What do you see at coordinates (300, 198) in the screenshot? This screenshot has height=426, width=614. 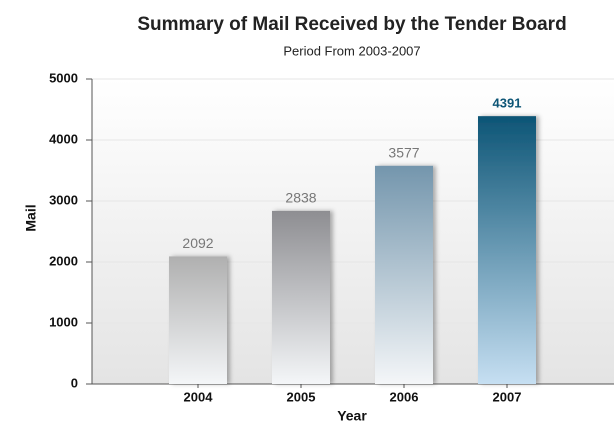 I see `value-label: 2838` at bounding box center [300, 198].